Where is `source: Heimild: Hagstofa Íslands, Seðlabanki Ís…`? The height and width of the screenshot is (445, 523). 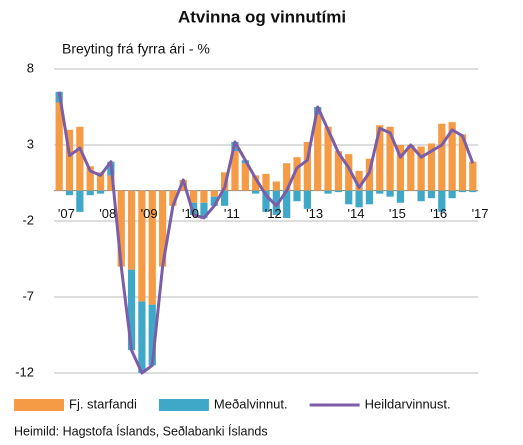 source: Heimild: Hagstofa Íslands, Seðlabanki Ís… is located at coordinates (141, 430).